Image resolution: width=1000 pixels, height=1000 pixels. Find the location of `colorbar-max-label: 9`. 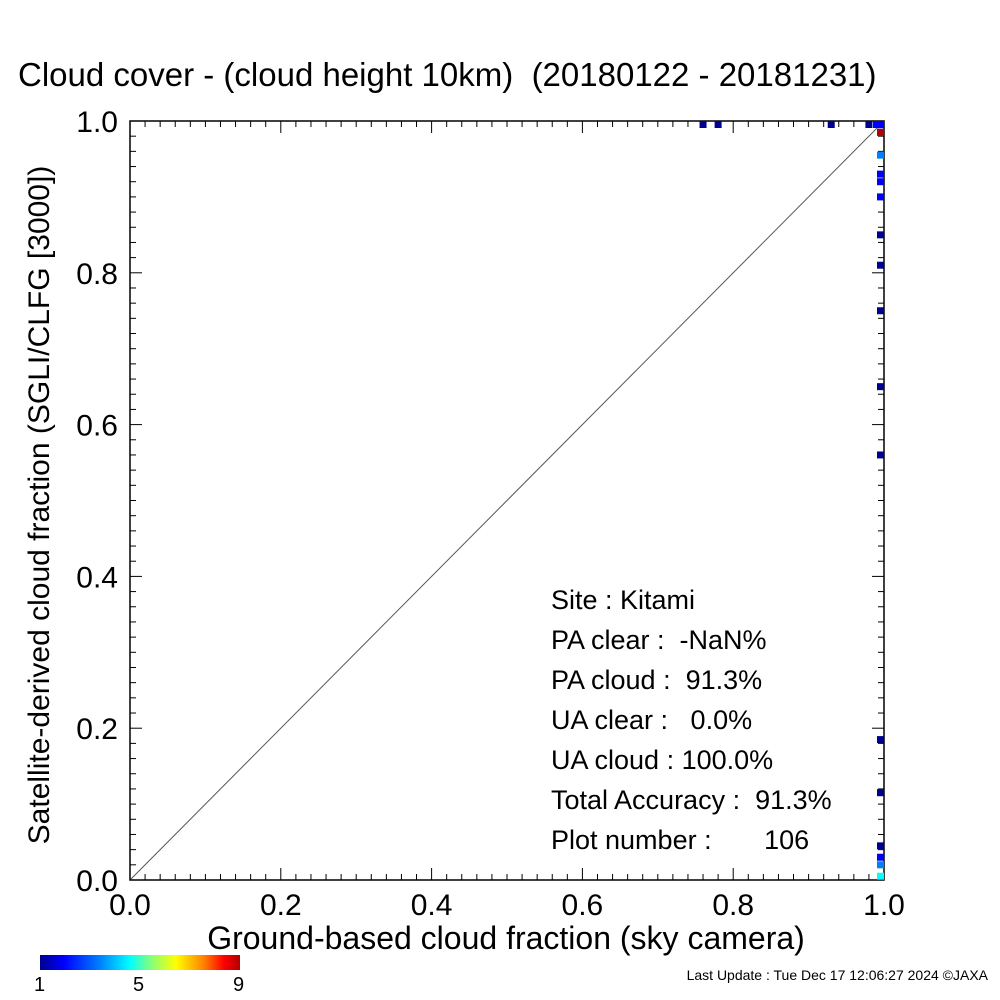

colorbar-max-label: 9 is located at coordinates (239, 985).